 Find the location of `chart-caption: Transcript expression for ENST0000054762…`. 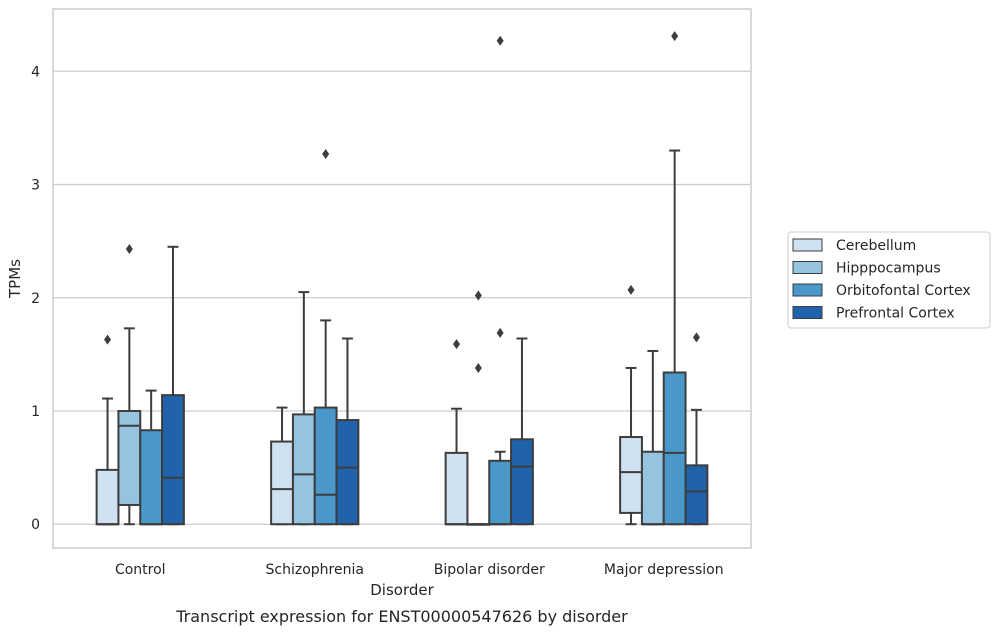

chart-caption: Transcript expression for ENST0000054762… is located at coordinates (401, 616).